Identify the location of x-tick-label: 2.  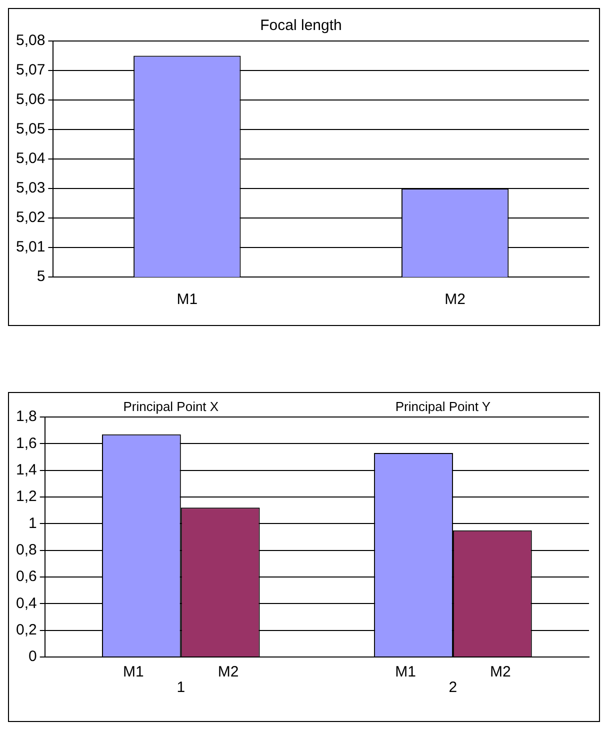
(453, 687).